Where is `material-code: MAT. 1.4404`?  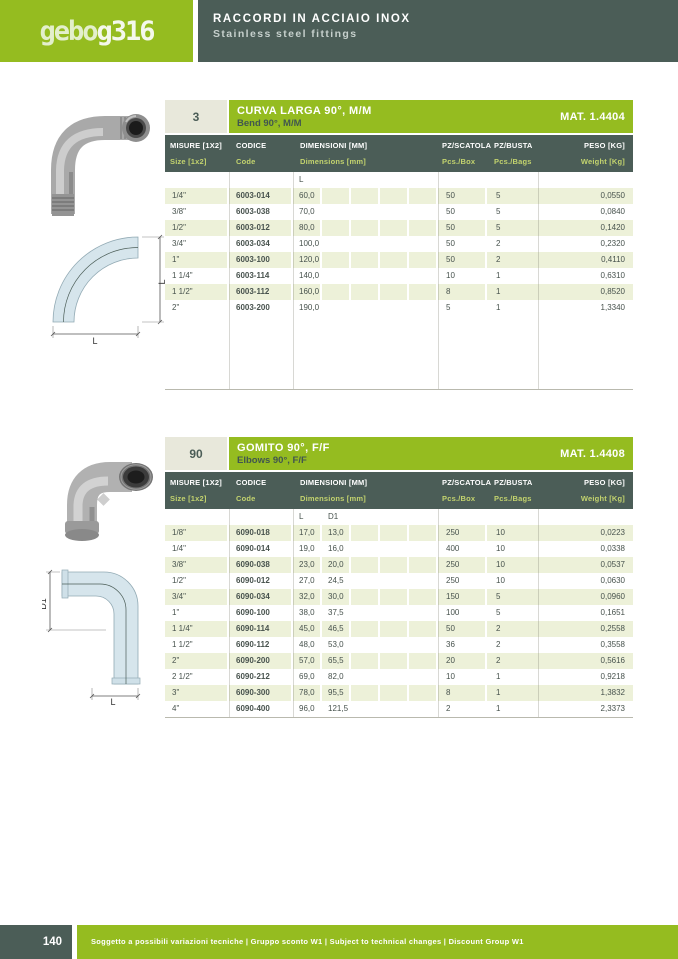 material-code: MAT. 1.4404 is located at coordinates (592, 116).